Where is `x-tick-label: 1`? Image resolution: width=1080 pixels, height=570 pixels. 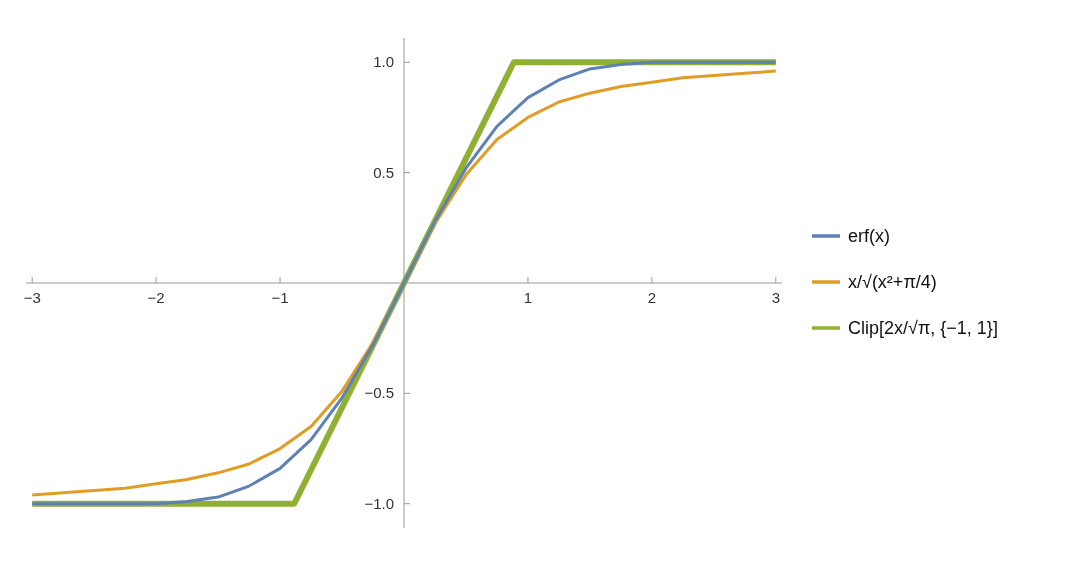 x-tick-label: 1 is located at coordinates (528, 297).